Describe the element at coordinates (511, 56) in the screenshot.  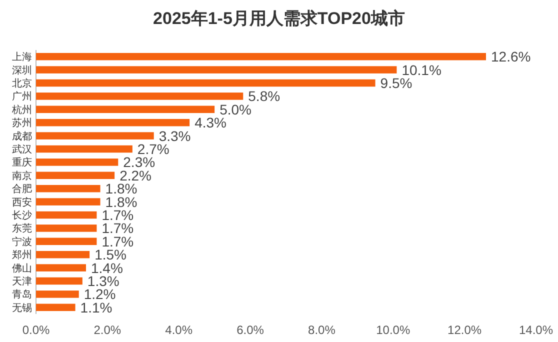
I see `data-label: 12.6%` at that location.